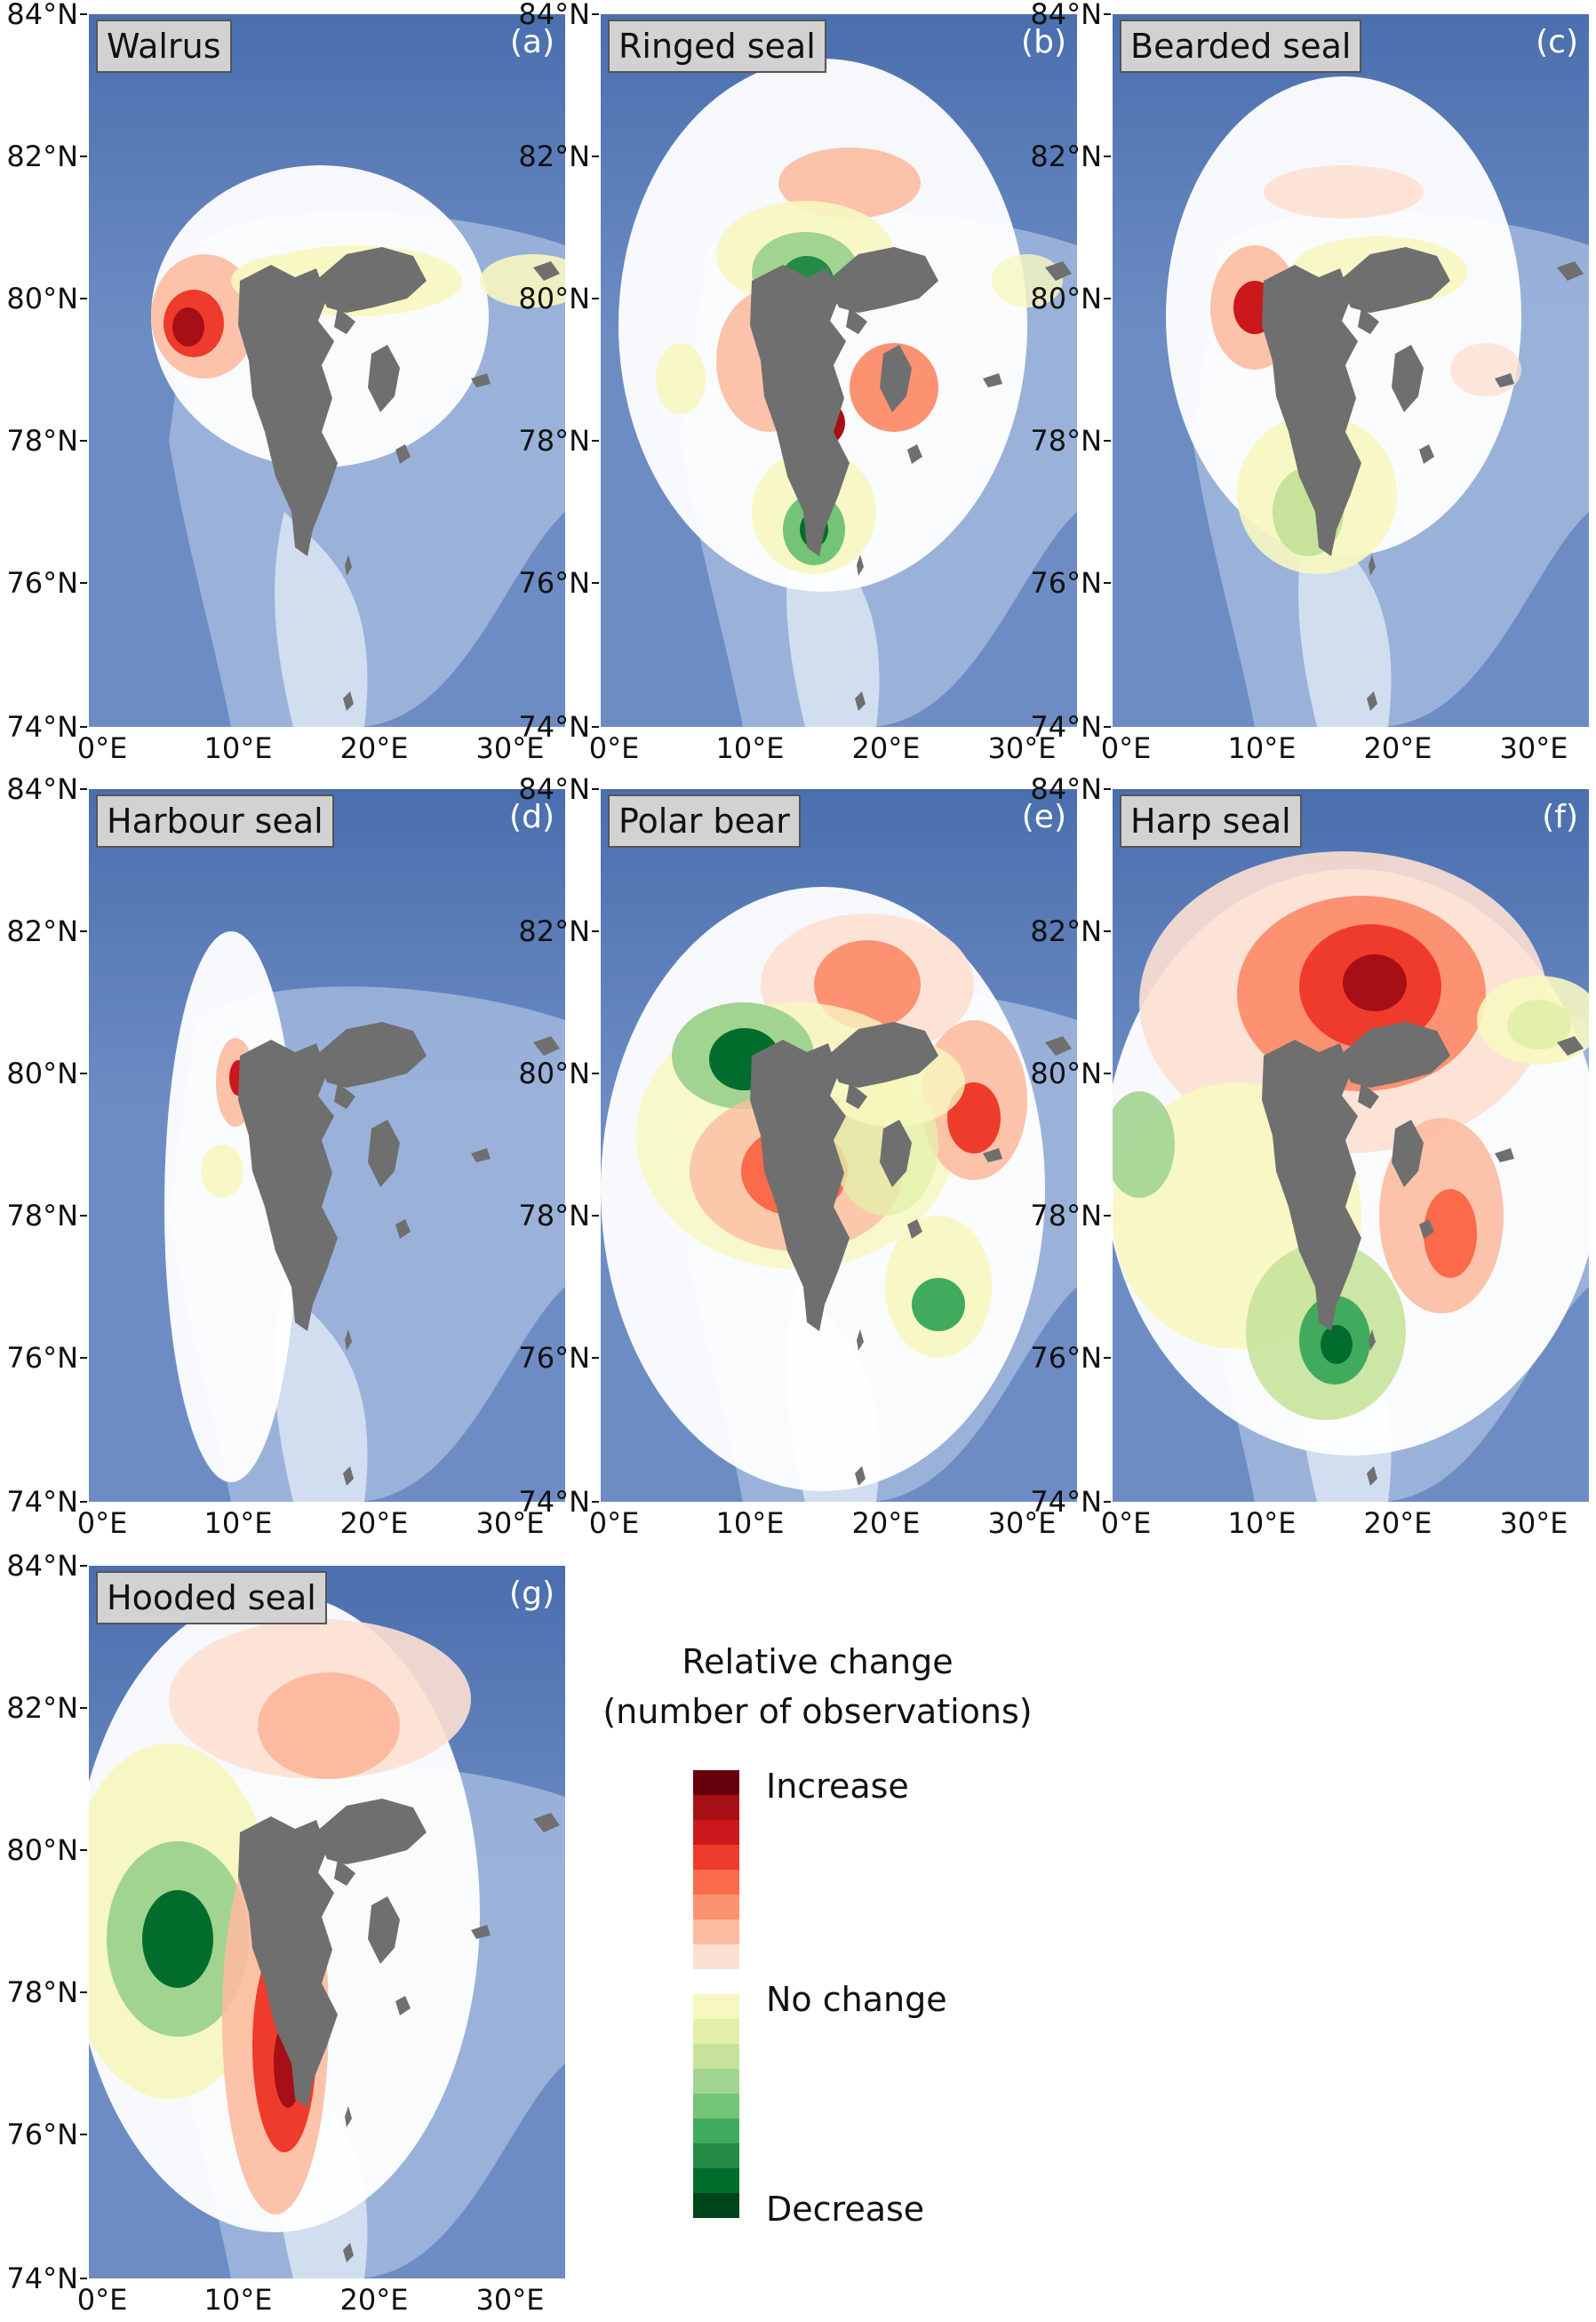  I want to click on legend-colorbar, so click(716, 1994).